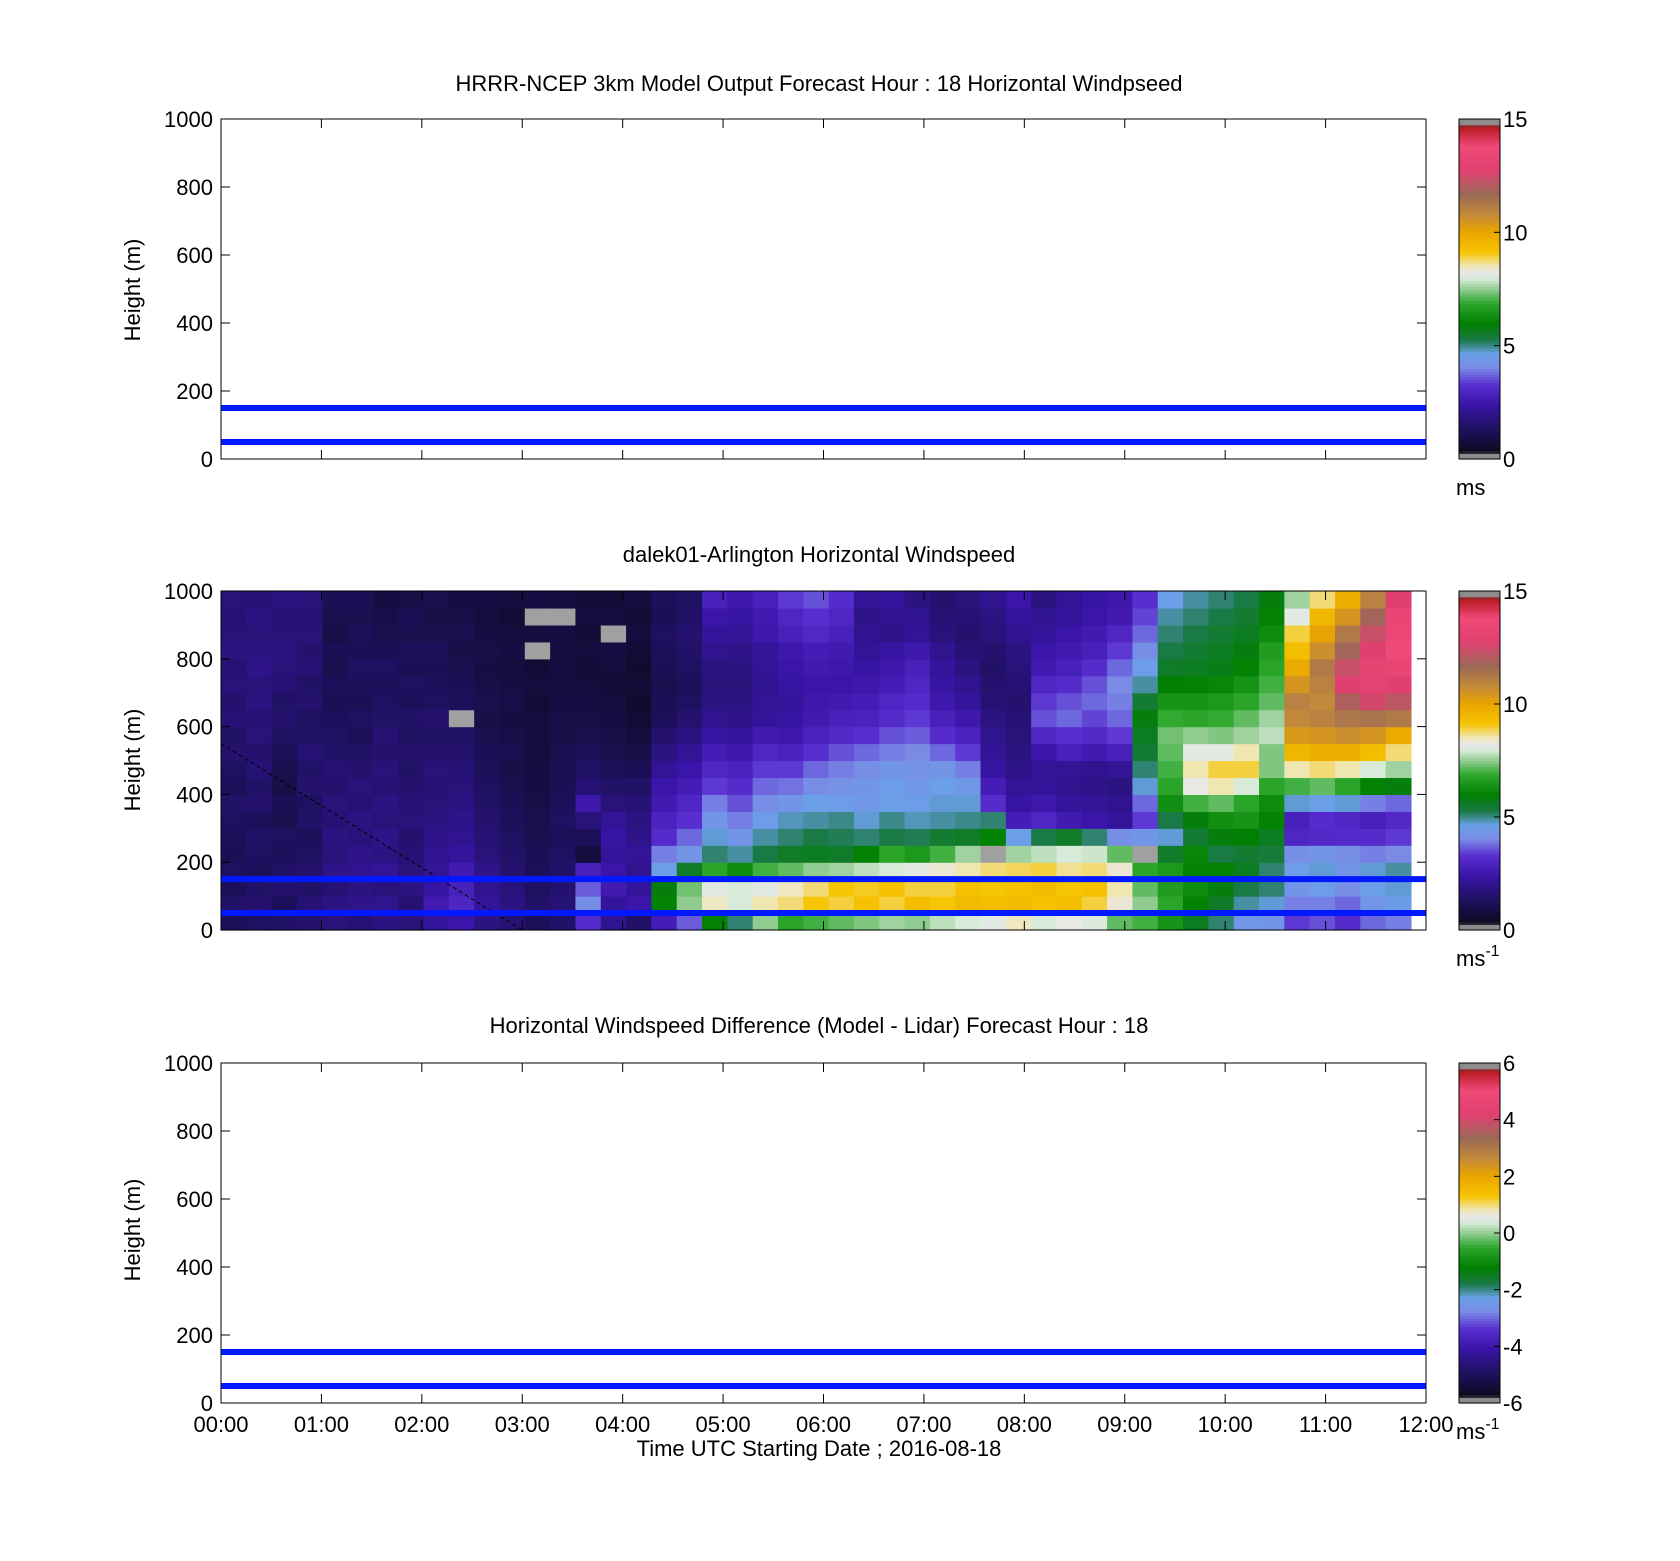  I want to click on x-tick-label: 08:00, so click(1024, 1424).